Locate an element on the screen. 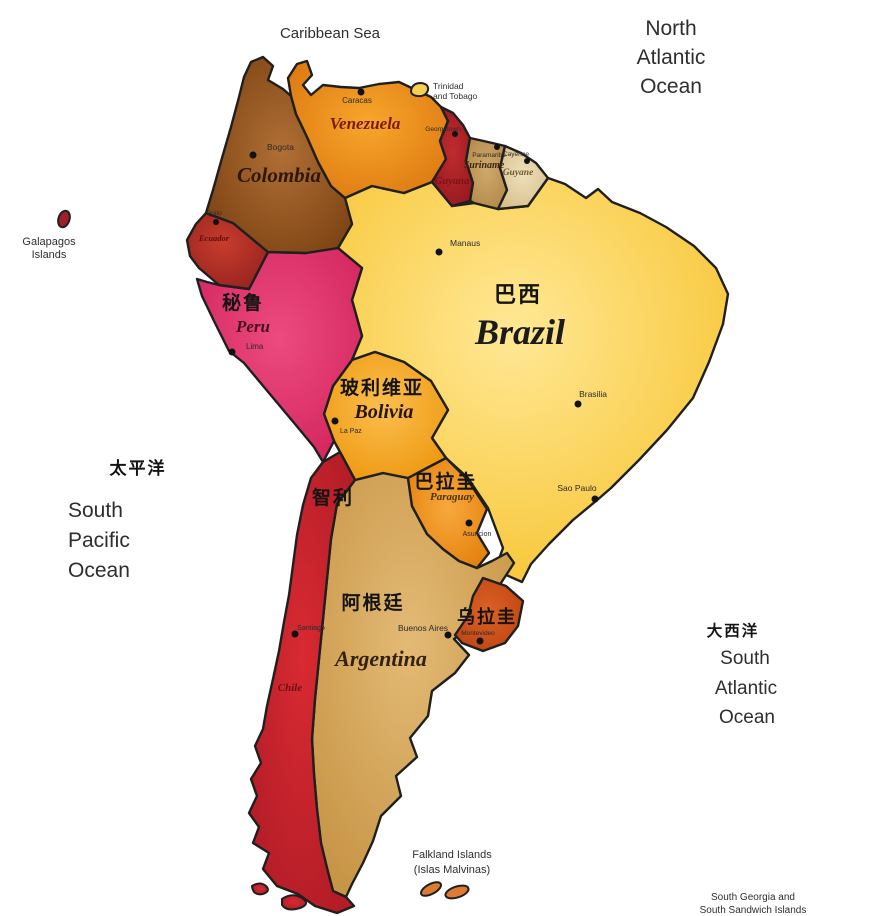 This screenshot has width=871, height=916. label-guyane-en: Guyane is located at coordinates (518, 173).